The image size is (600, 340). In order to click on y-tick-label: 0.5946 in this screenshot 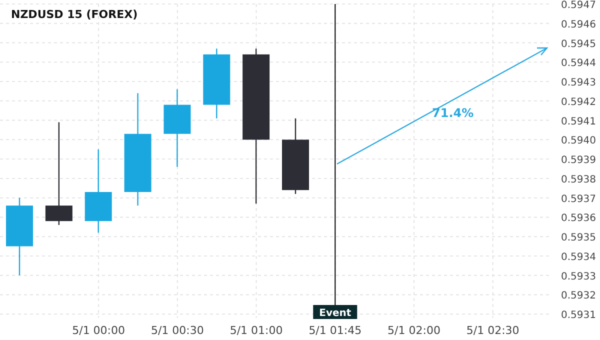, I will do `click(578, 24)`.